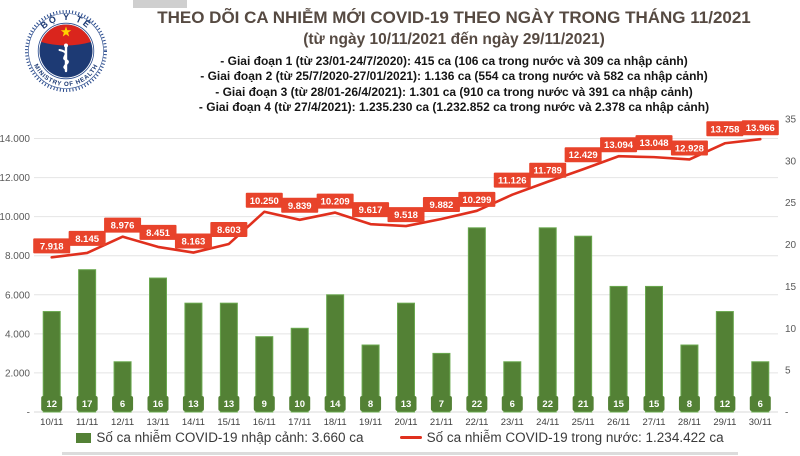 The image size is (800, 456). What do you see at coordinates (653, 422) in the screenshot?
I see `x-axis-date: 27/11` at bounding box center [653, 422].